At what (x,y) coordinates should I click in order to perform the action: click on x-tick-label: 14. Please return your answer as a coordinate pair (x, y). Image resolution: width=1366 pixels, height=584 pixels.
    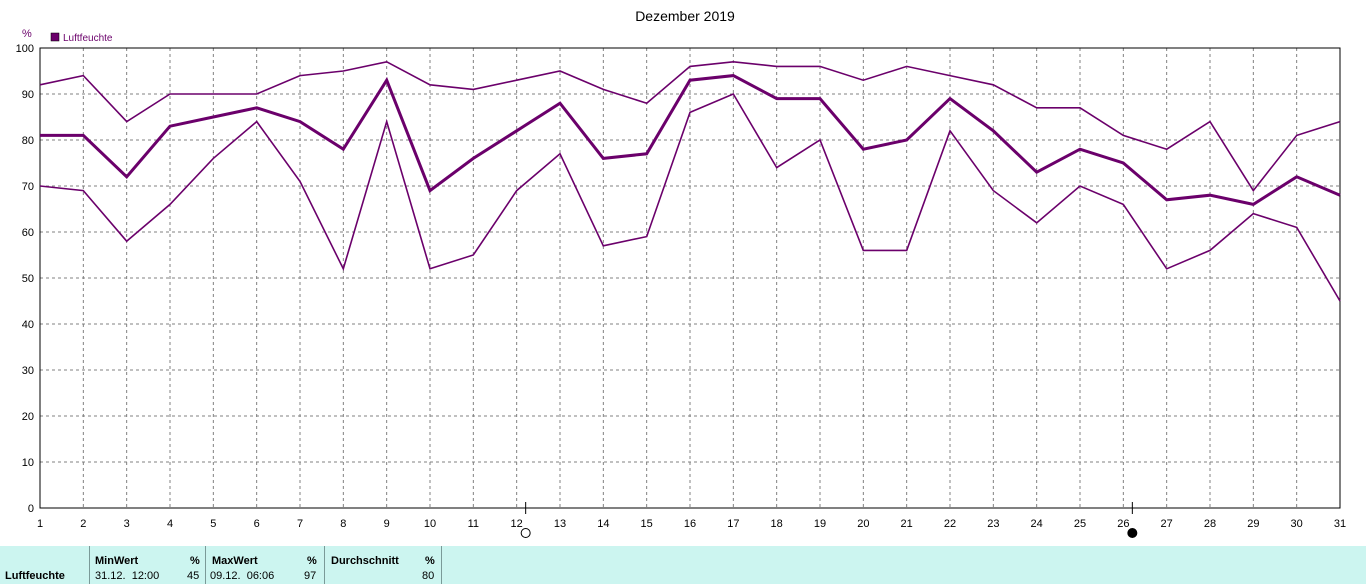
    Looking at the image, I should click on (603, 524).